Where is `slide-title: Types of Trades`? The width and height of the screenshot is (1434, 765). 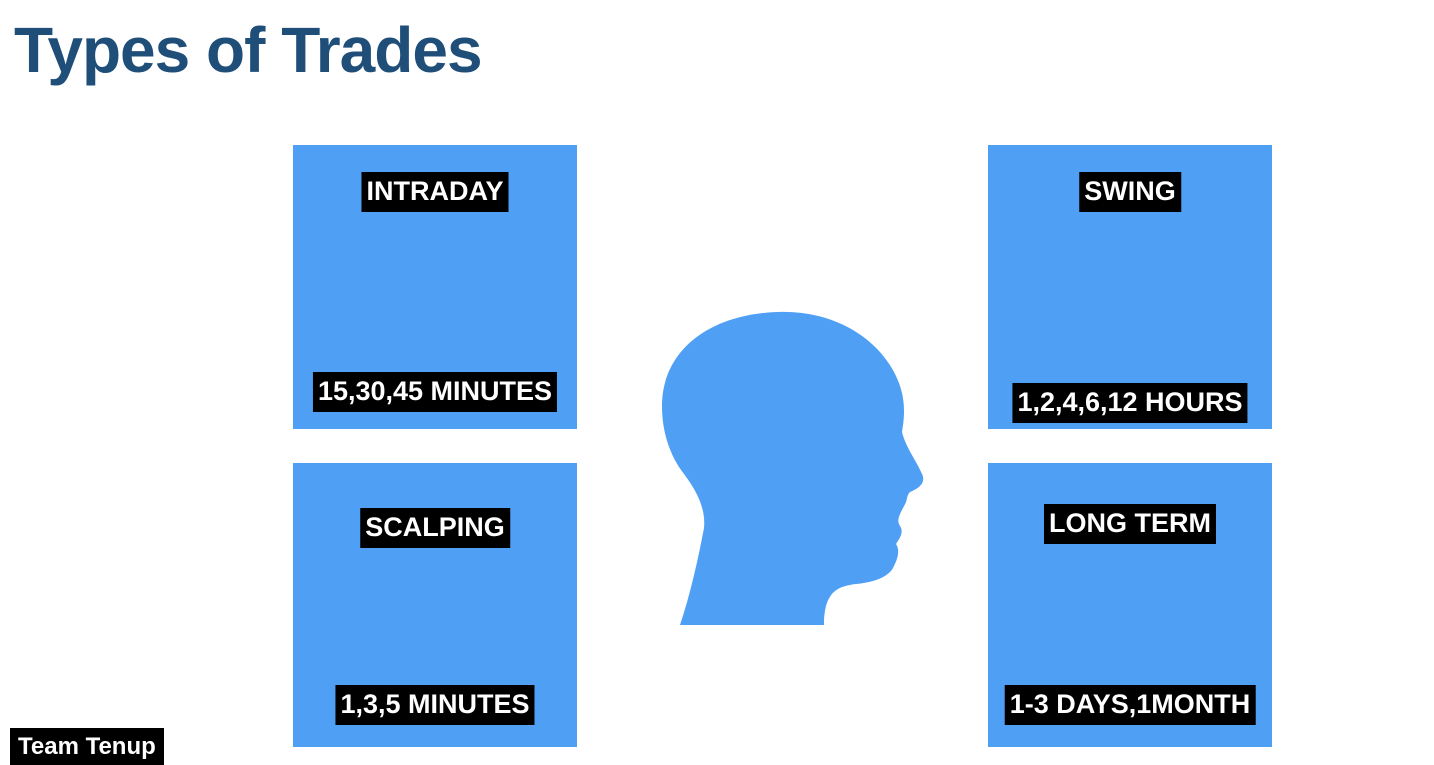 slide-title: Types of Trades is located at coordinates (248, 50).